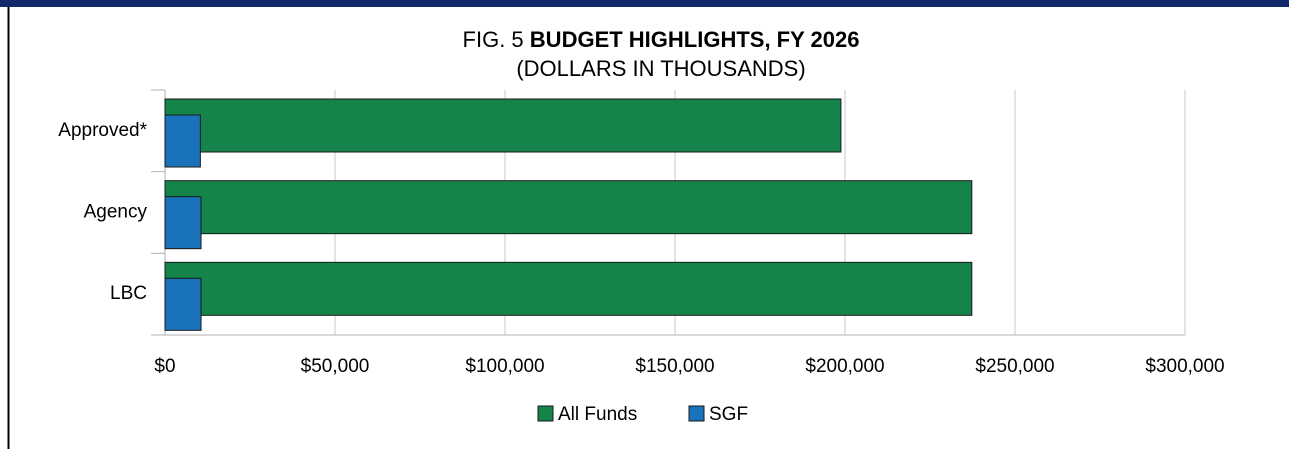  I want to click on top-band, so click(644, 3).